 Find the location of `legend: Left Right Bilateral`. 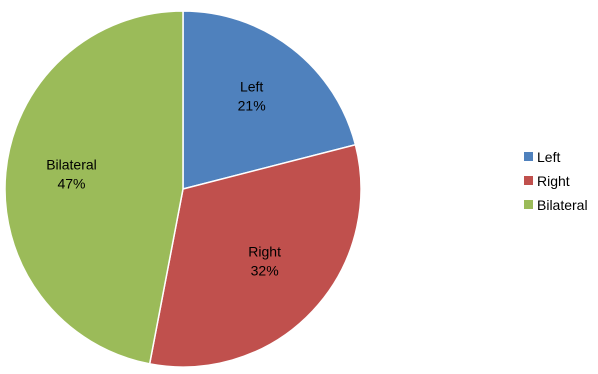

legend: Left Right Bilateral is located at coordinates (556, 181).